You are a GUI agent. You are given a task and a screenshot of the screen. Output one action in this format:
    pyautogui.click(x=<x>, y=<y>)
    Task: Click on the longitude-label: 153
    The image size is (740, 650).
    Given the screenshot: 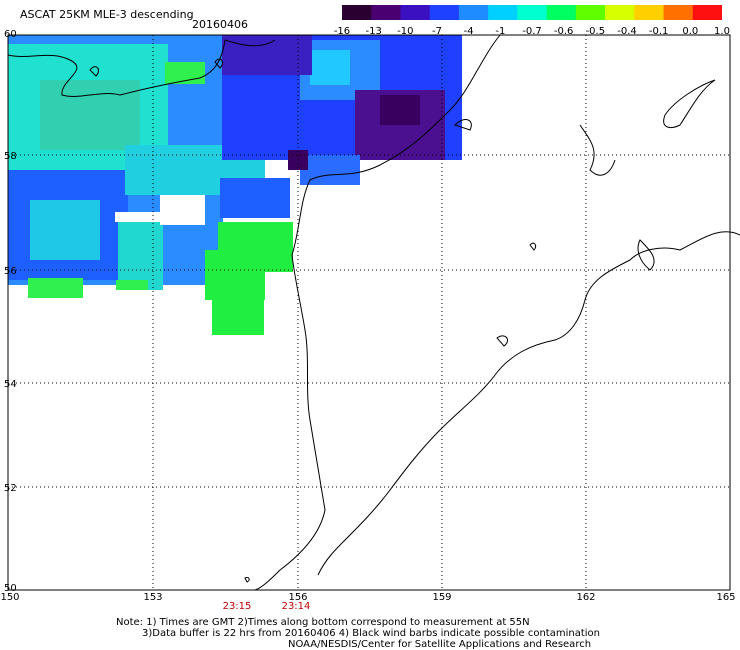 What is the action you would take?
    pyautogui.click(x=153, y=597)
    